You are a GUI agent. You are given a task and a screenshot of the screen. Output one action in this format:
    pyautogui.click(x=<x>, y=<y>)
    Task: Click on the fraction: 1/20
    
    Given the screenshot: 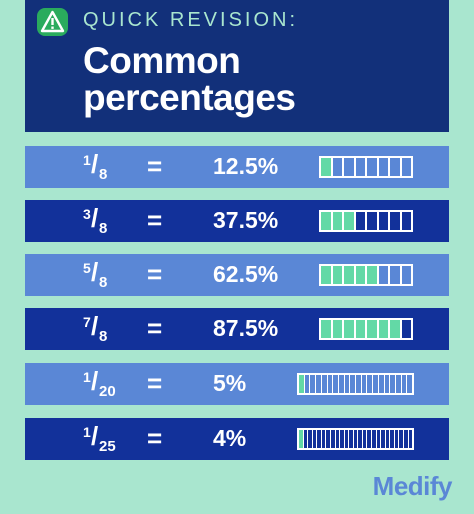 What is the action you would take?
    pyautogui.click(x=113, y=384)
    